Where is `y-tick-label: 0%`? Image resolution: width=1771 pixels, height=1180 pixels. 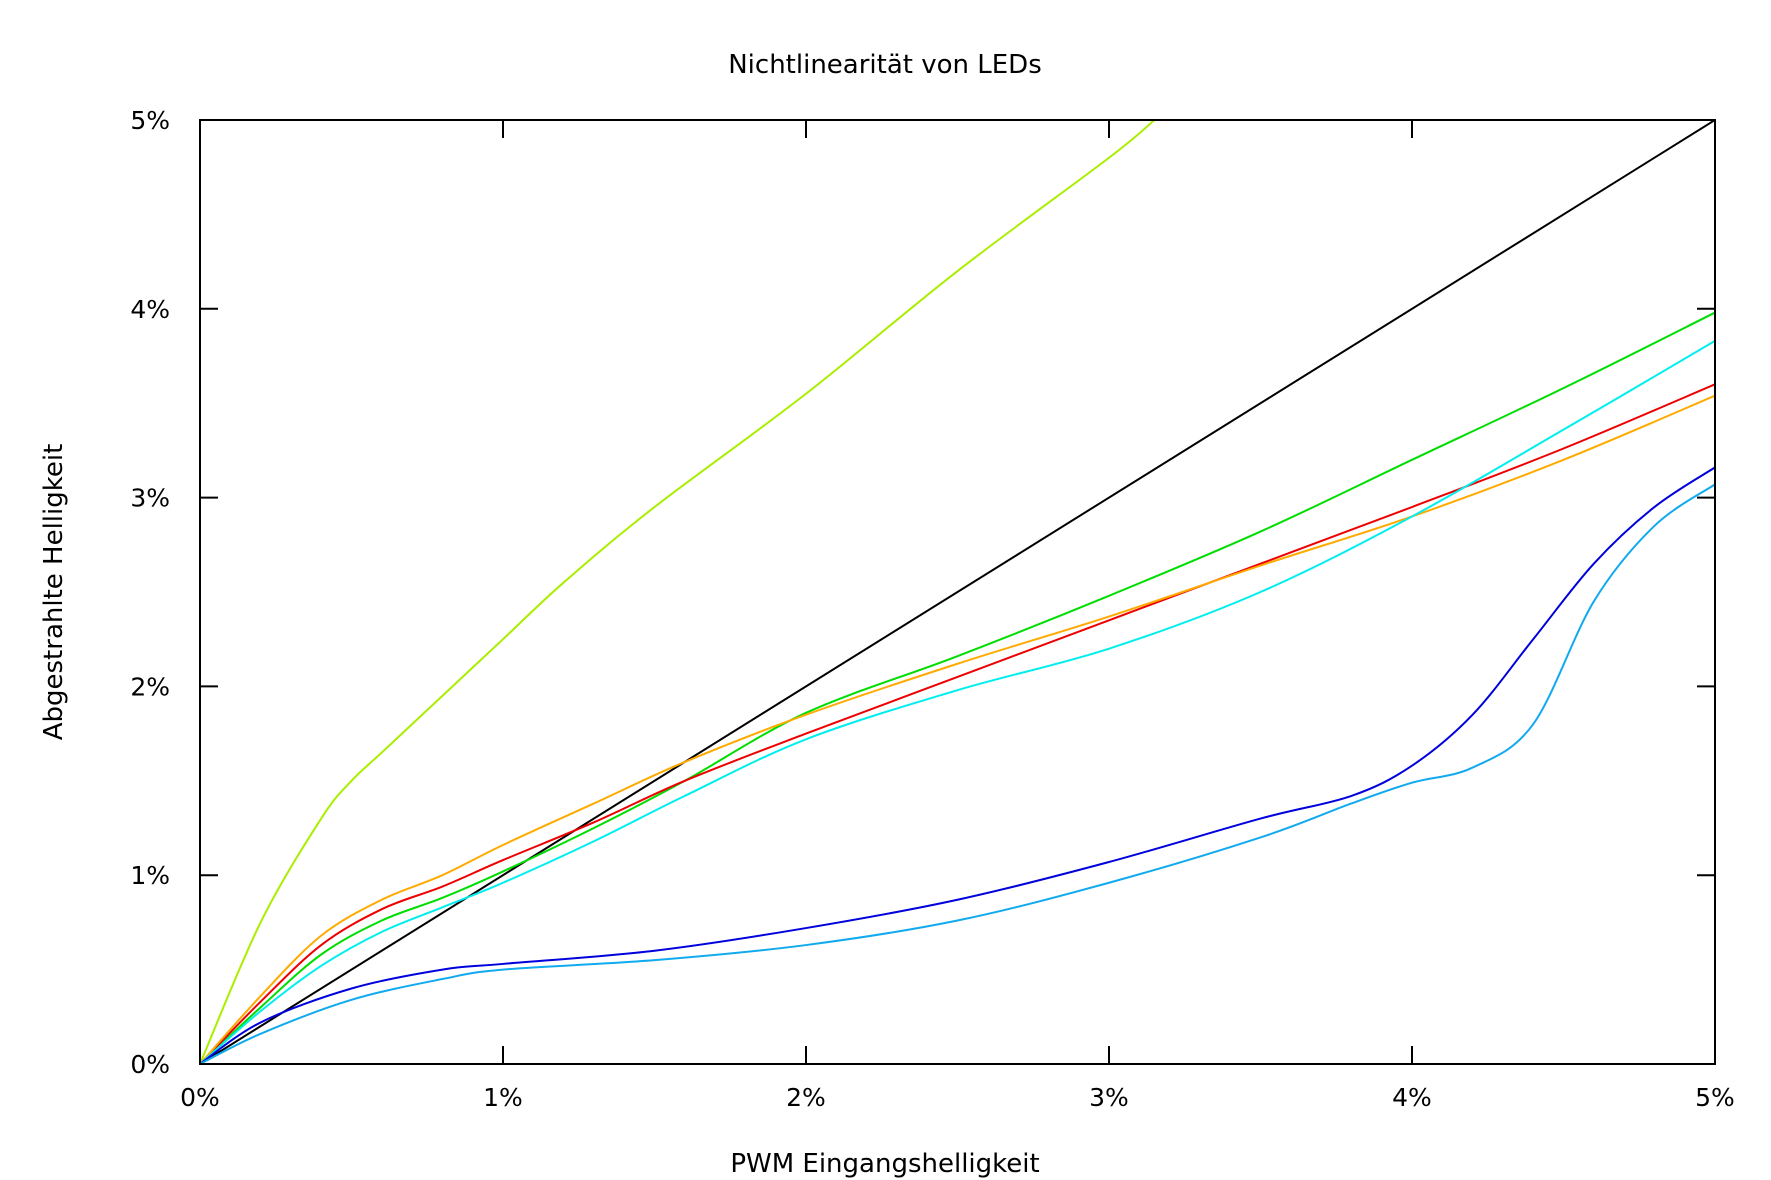
y-tick-label: 0% is located at coordinates (150, 1064).